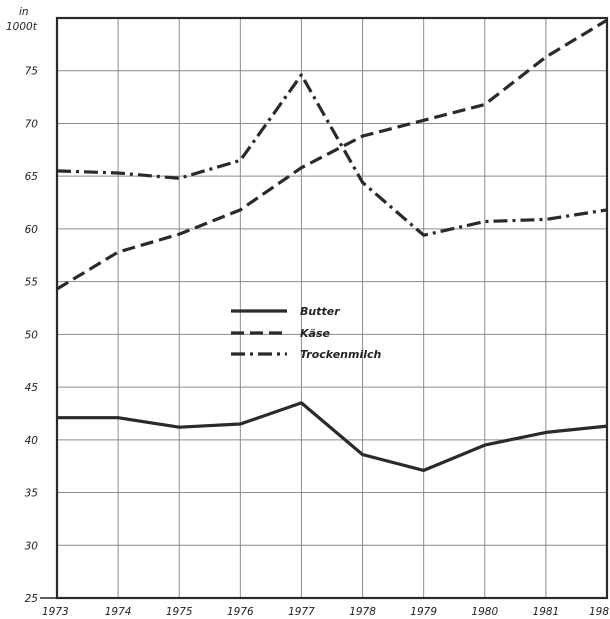 The image size is (610, 619). What do you see at coordinates (32, 494) in the screenshot?
I see `y-tick-label: 35` at bounding box center [32, 494].